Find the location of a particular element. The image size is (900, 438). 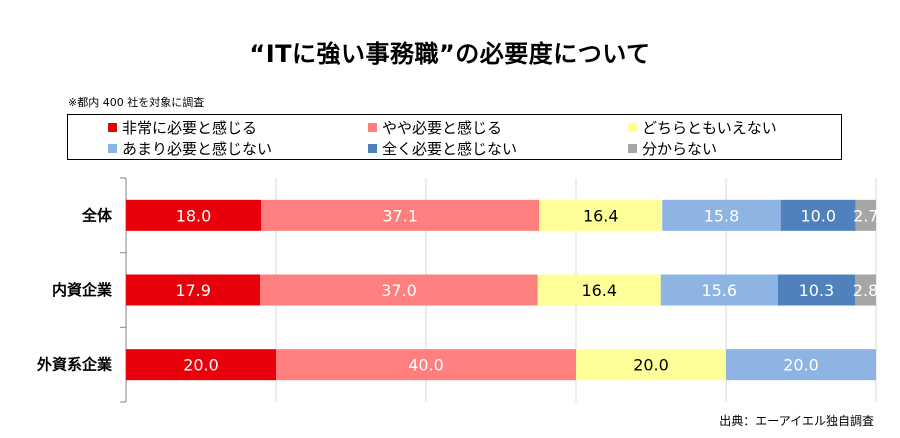

data-label: 17.9 is located at coordinates (193, 290).